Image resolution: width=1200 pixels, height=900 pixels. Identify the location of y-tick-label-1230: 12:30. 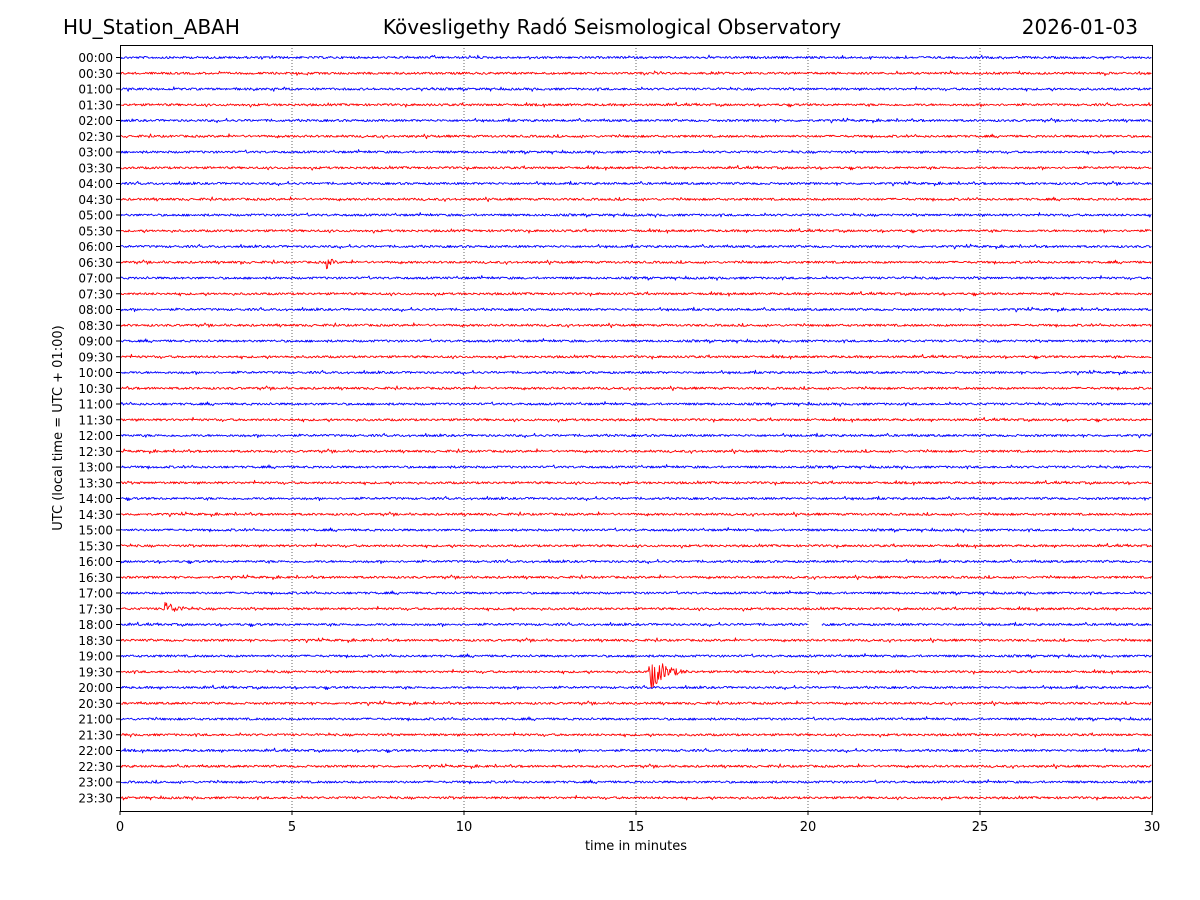
(95, 452).